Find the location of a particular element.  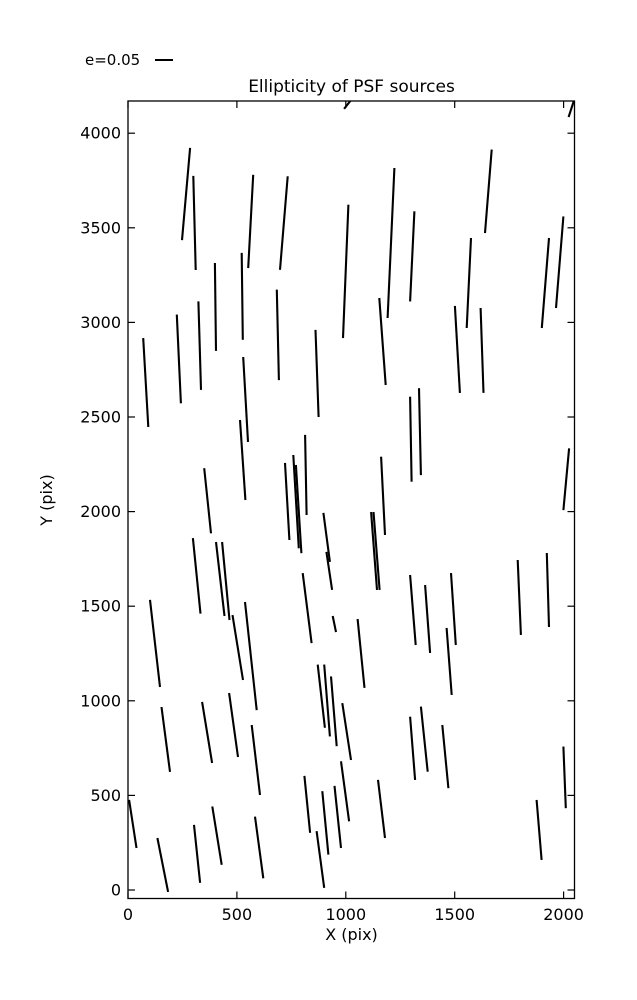

y-tick-label: 500 is located at coordinates (105, 795).